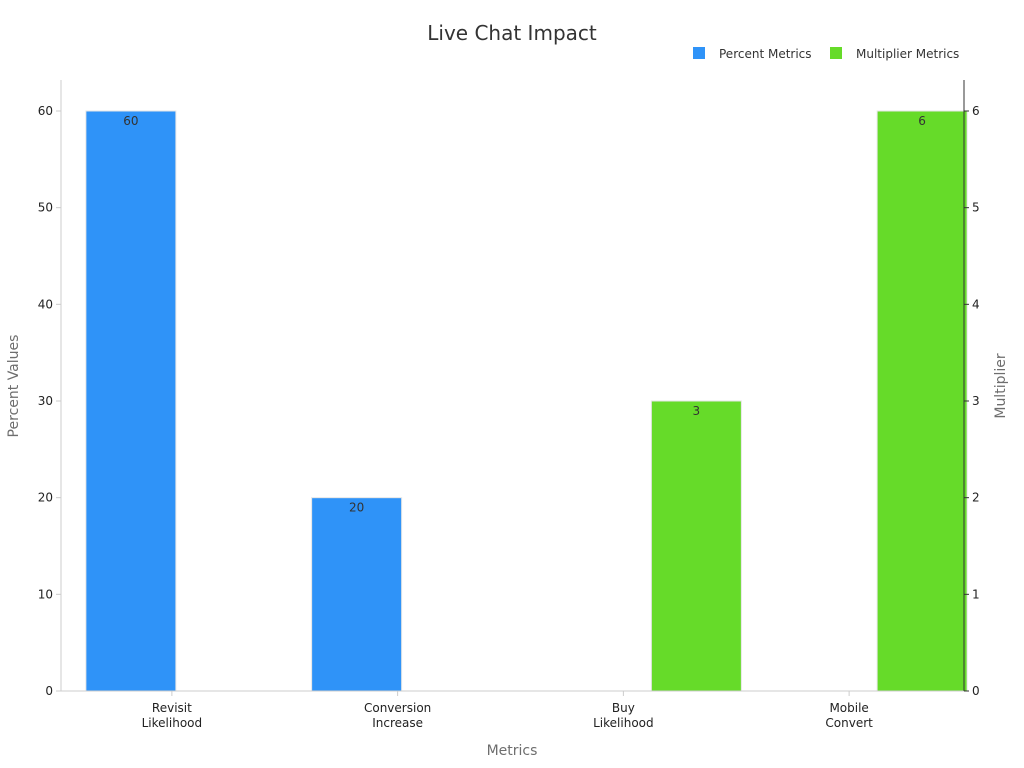 This screenshot has height=768, width=1024. Describe the element at coordinates (512, 751) in the screenshot. I see `x-axis-title: Metrics` at that location.